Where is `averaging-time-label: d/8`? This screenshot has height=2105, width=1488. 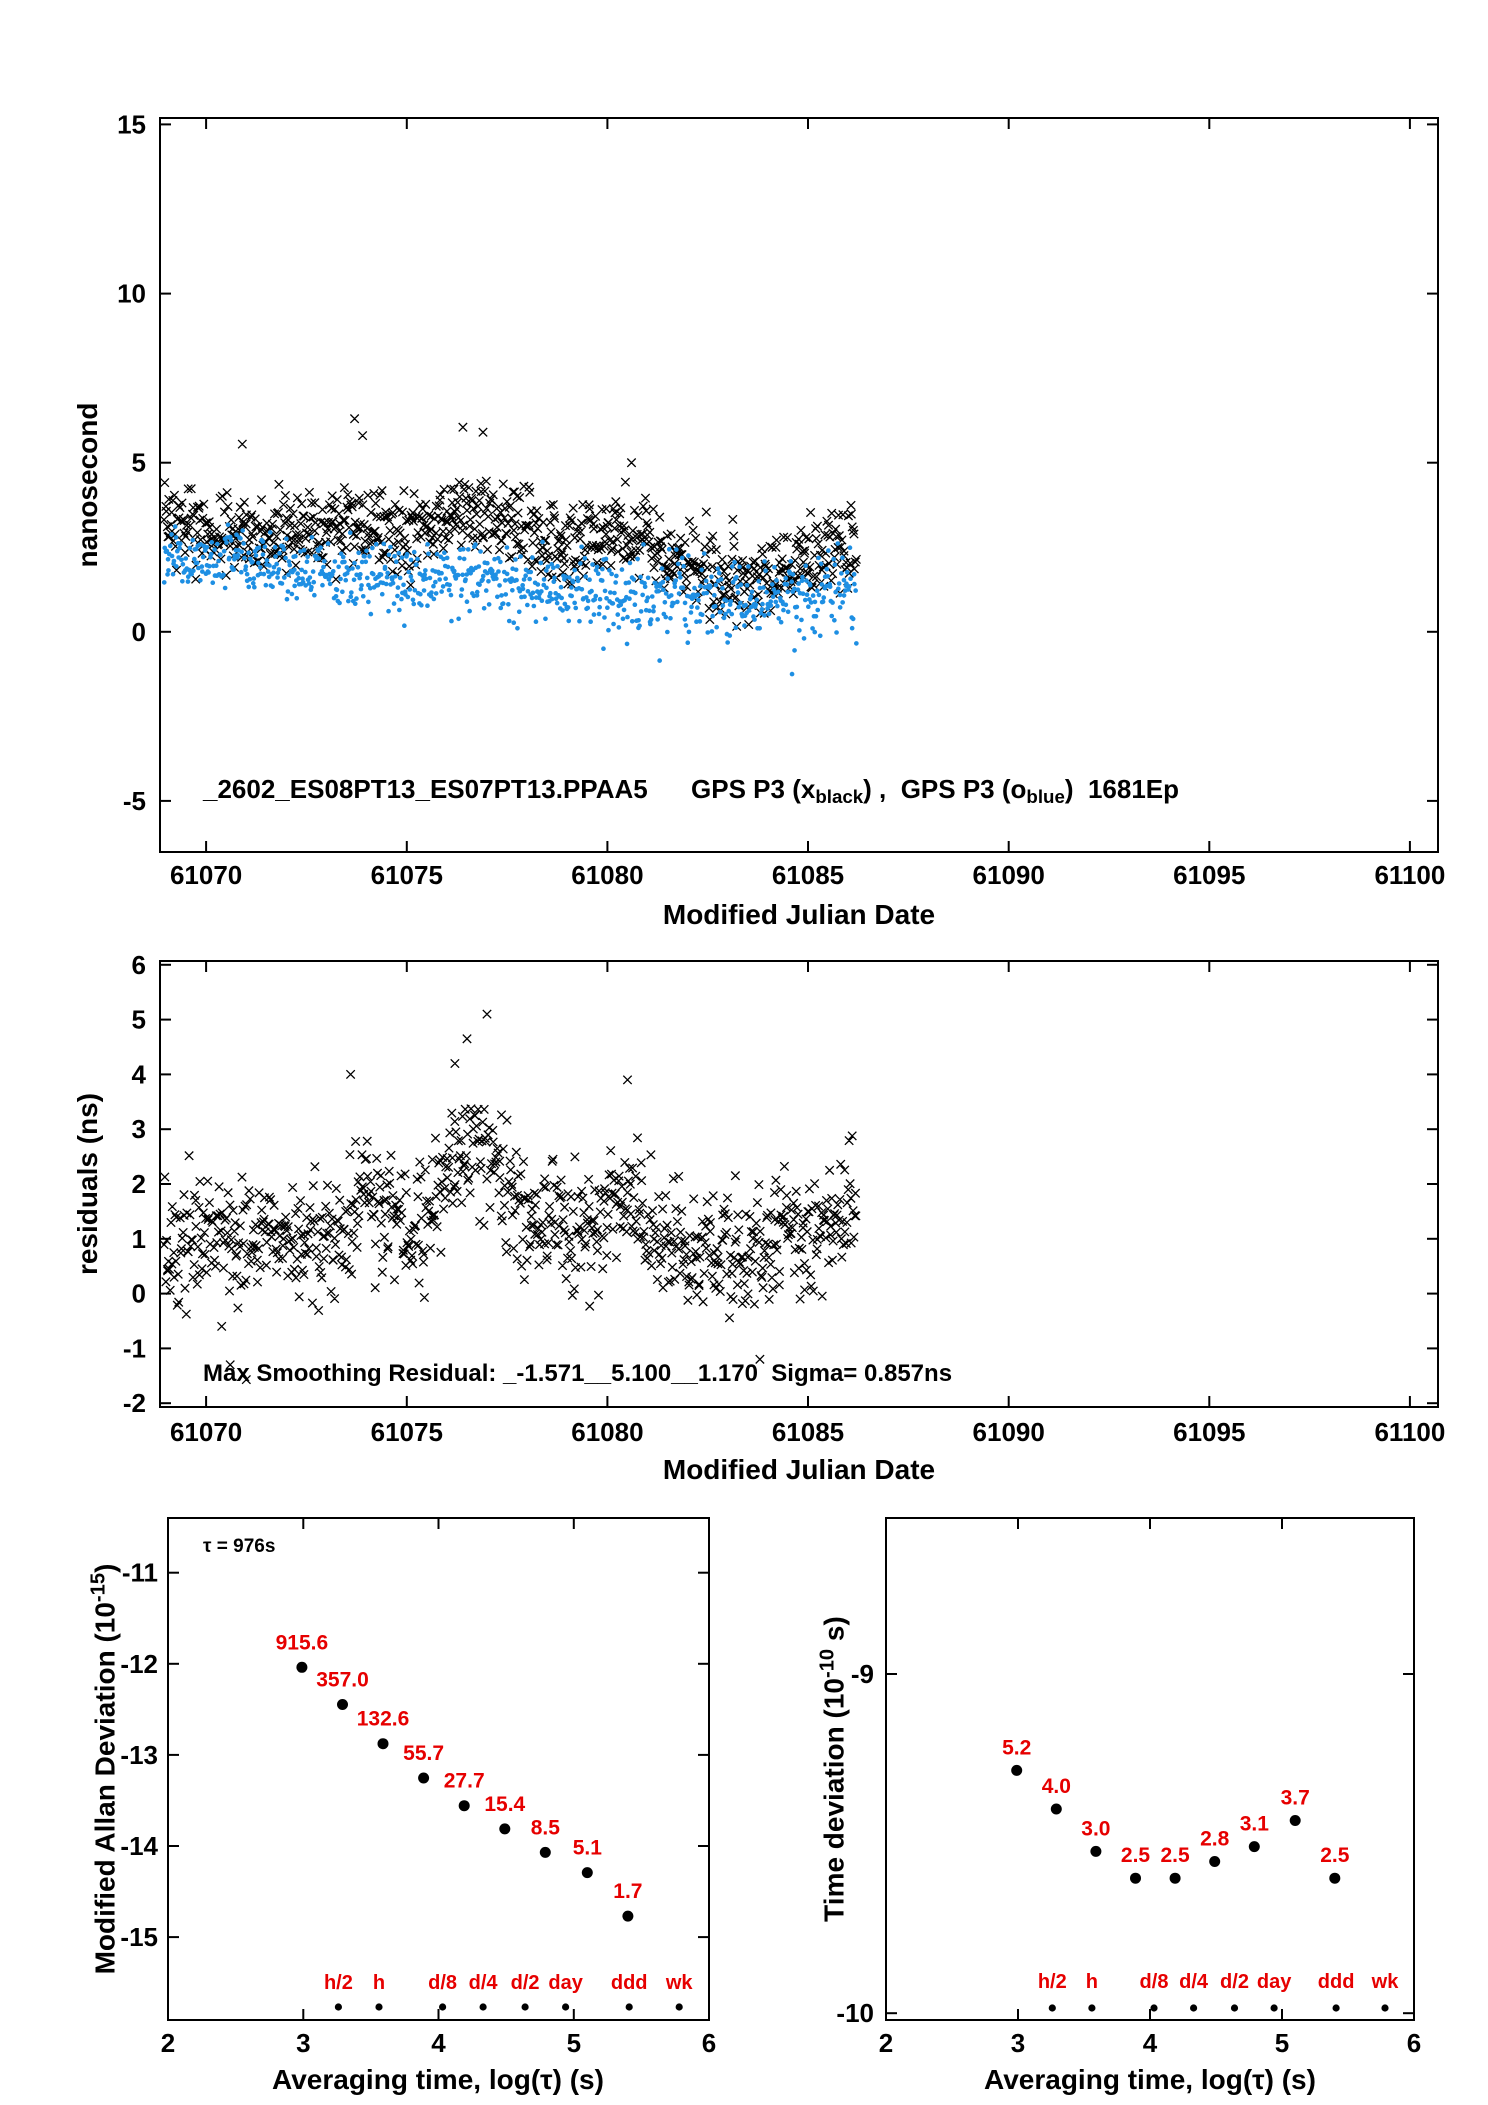 averaging-time-label: d/8 is located at coordinates (442, 1983).